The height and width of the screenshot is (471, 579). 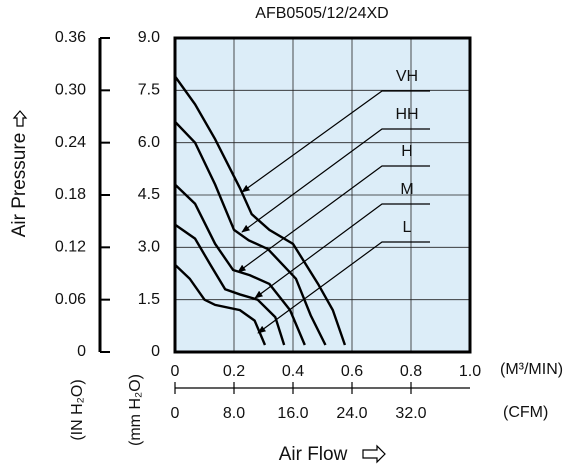 What do you see at coordinates (234, 371) in the screenshot?
I see `x-tick-label: 0.2` at bounding box center [234, 371].